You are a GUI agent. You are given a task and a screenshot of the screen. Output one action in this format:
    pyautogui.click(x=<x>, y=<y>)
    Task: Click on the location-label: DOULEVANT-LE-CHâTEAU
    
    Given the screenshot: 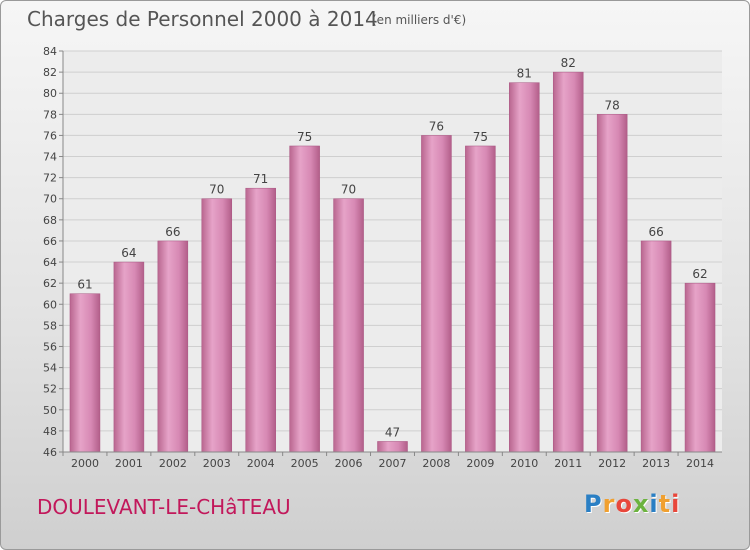 What is the action you would take?
    pyautogui.click(x=164, y=507)
    